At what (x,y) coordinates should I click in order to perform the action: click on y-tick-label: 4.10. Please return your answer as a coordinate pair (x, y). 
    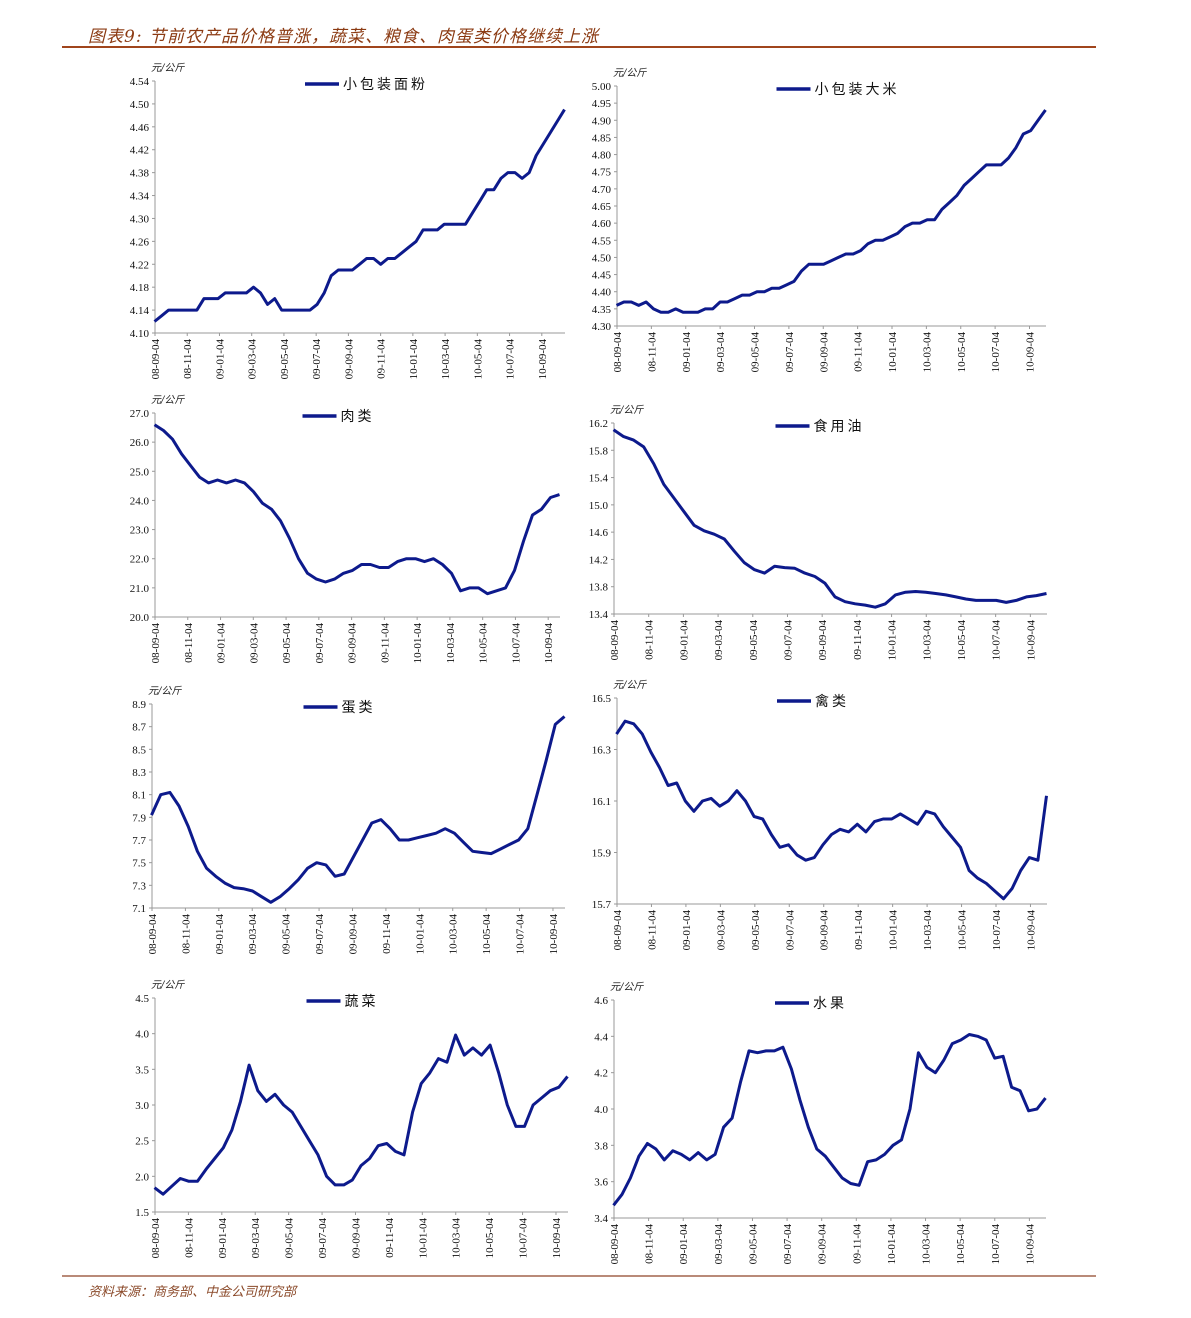
    Looking at the image, I should click on (140, 334).